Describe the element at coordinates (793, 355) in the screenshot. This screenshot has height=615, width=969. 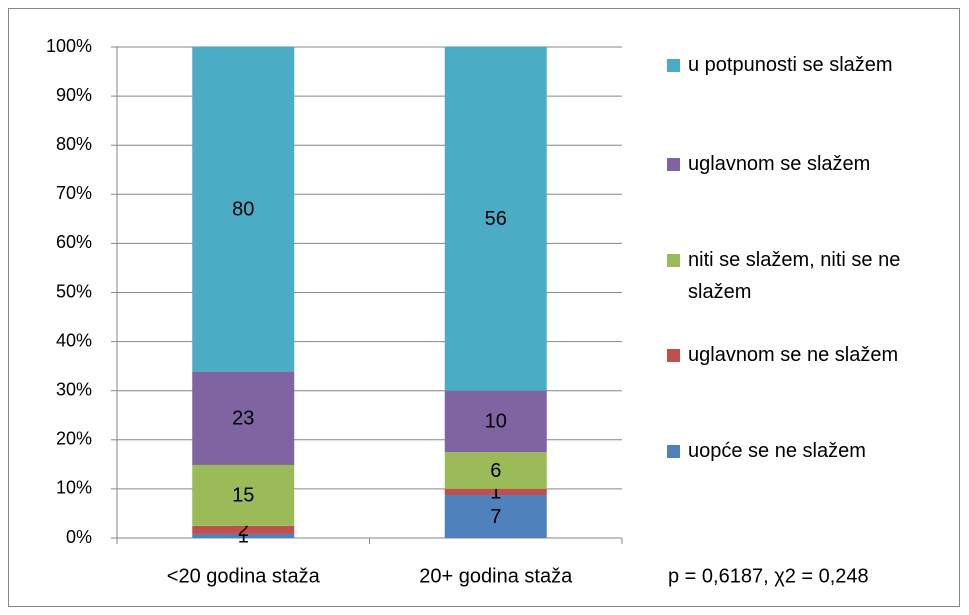
I see `legend-label: uglavnom se ne slažem` at that location.